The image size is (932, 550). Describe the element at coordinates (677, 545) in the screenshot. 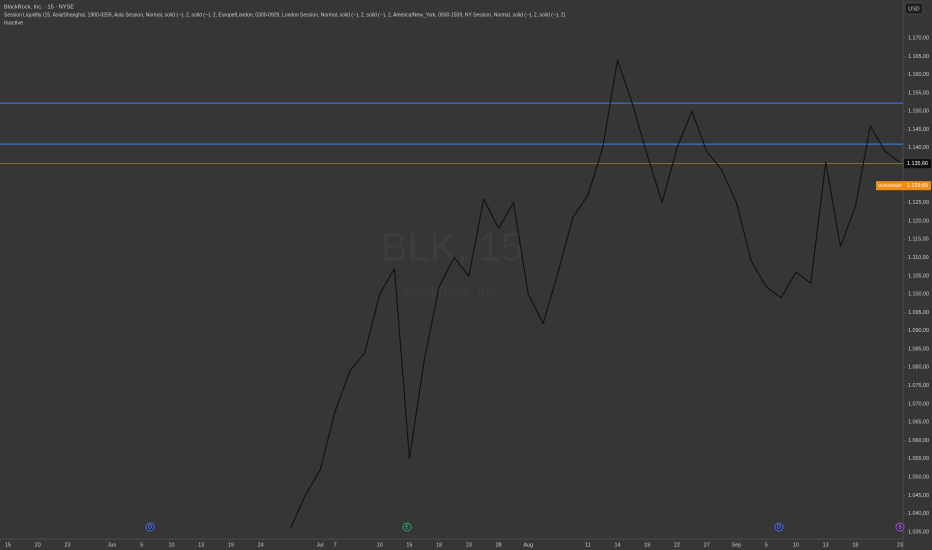

I see `x-tick-label: 22` at that location.